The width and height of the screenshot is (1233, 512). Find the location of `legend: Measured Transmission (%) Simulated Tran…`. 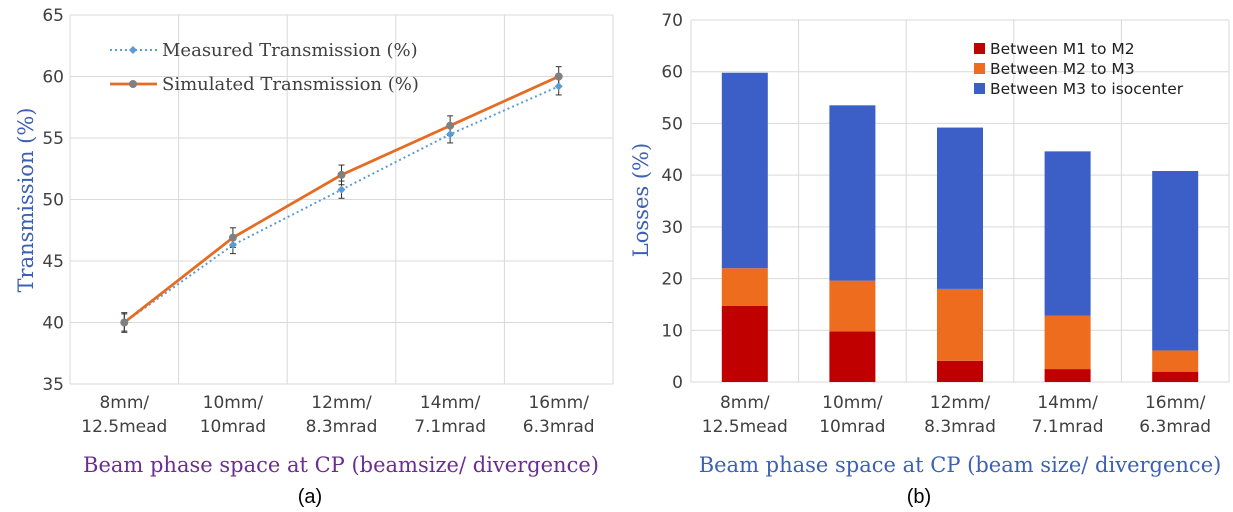

legend: Measured Transmission (%) Simulated Tran… is located at coordinates (264, 67).